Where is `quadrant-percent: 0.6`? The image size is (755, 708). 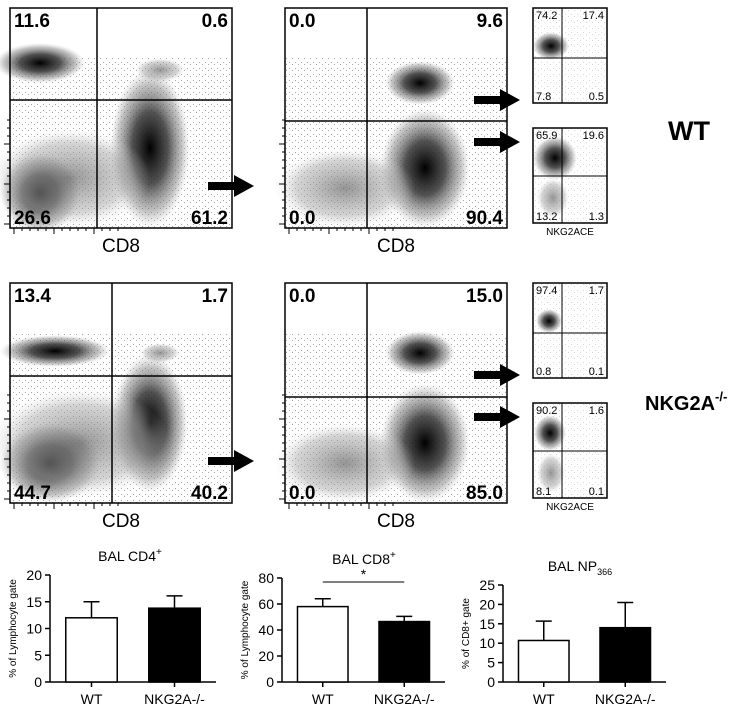 quadrant-percent: 0.6 is located at coordinates (215, 21).